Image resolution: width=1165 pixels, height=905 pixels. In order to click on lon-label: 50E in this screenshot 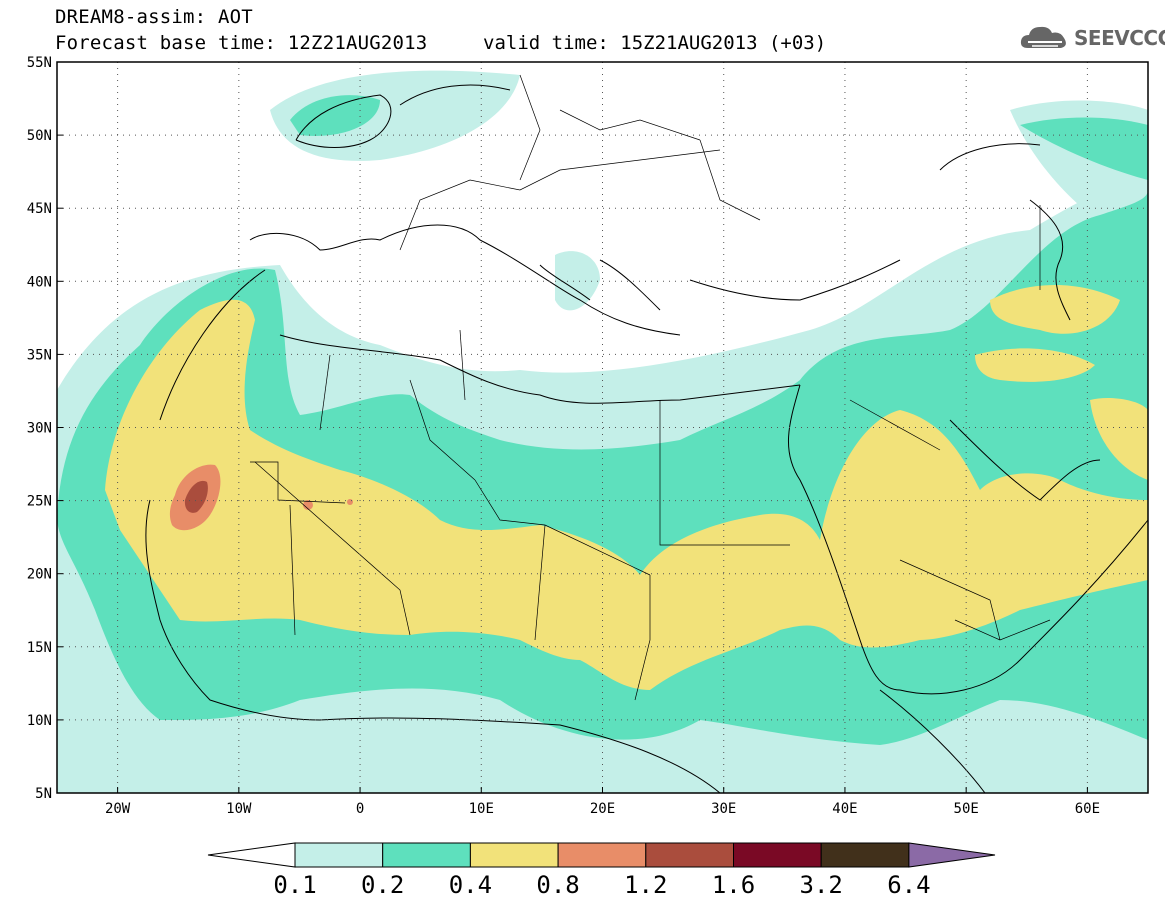, I will do `click(966, 809)`.